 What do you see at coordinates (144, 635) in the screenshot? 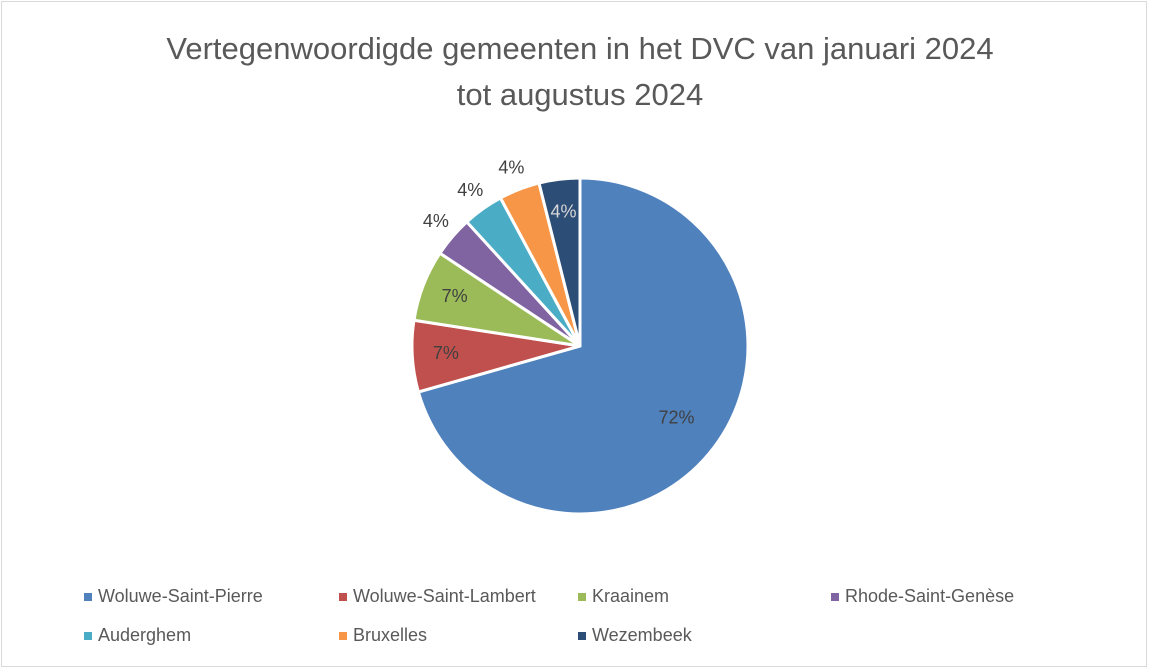
I see `legend-label: Auderghem` at bounding box center [144, 635].